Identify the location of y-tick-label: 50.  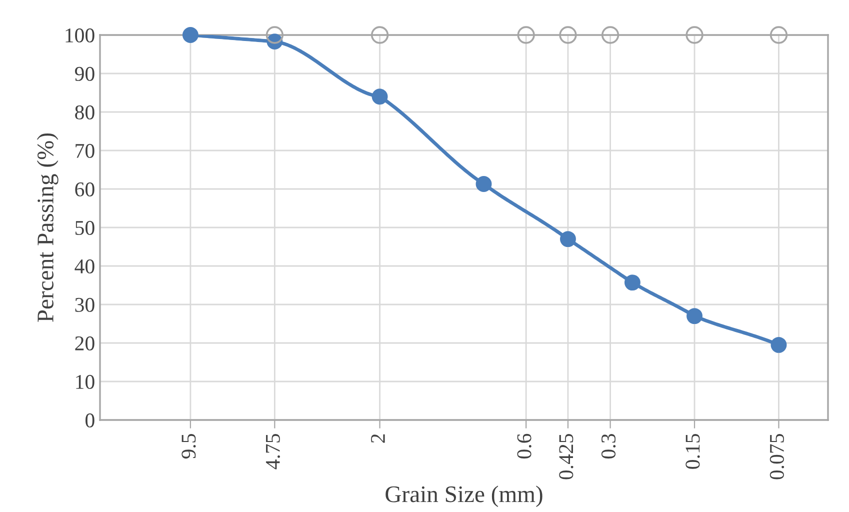
(85, 227).